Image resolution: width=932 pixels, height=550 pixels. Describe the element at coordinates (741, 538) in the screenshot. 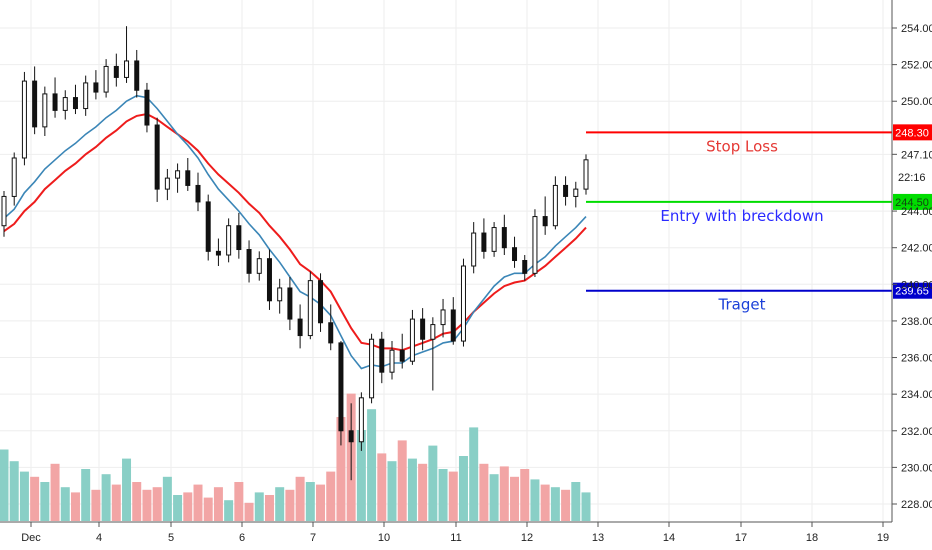

I see `x-tick-label: 17` at that location.